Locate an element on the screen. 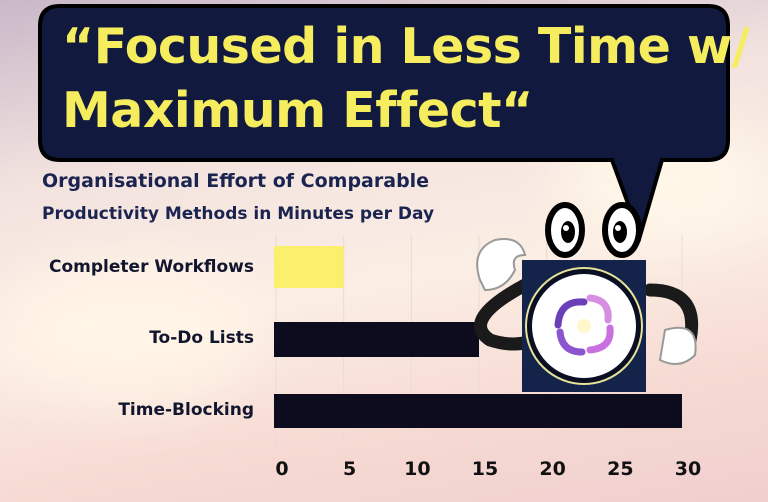  bar-completer-workflows is located at coordinates (309, 267).